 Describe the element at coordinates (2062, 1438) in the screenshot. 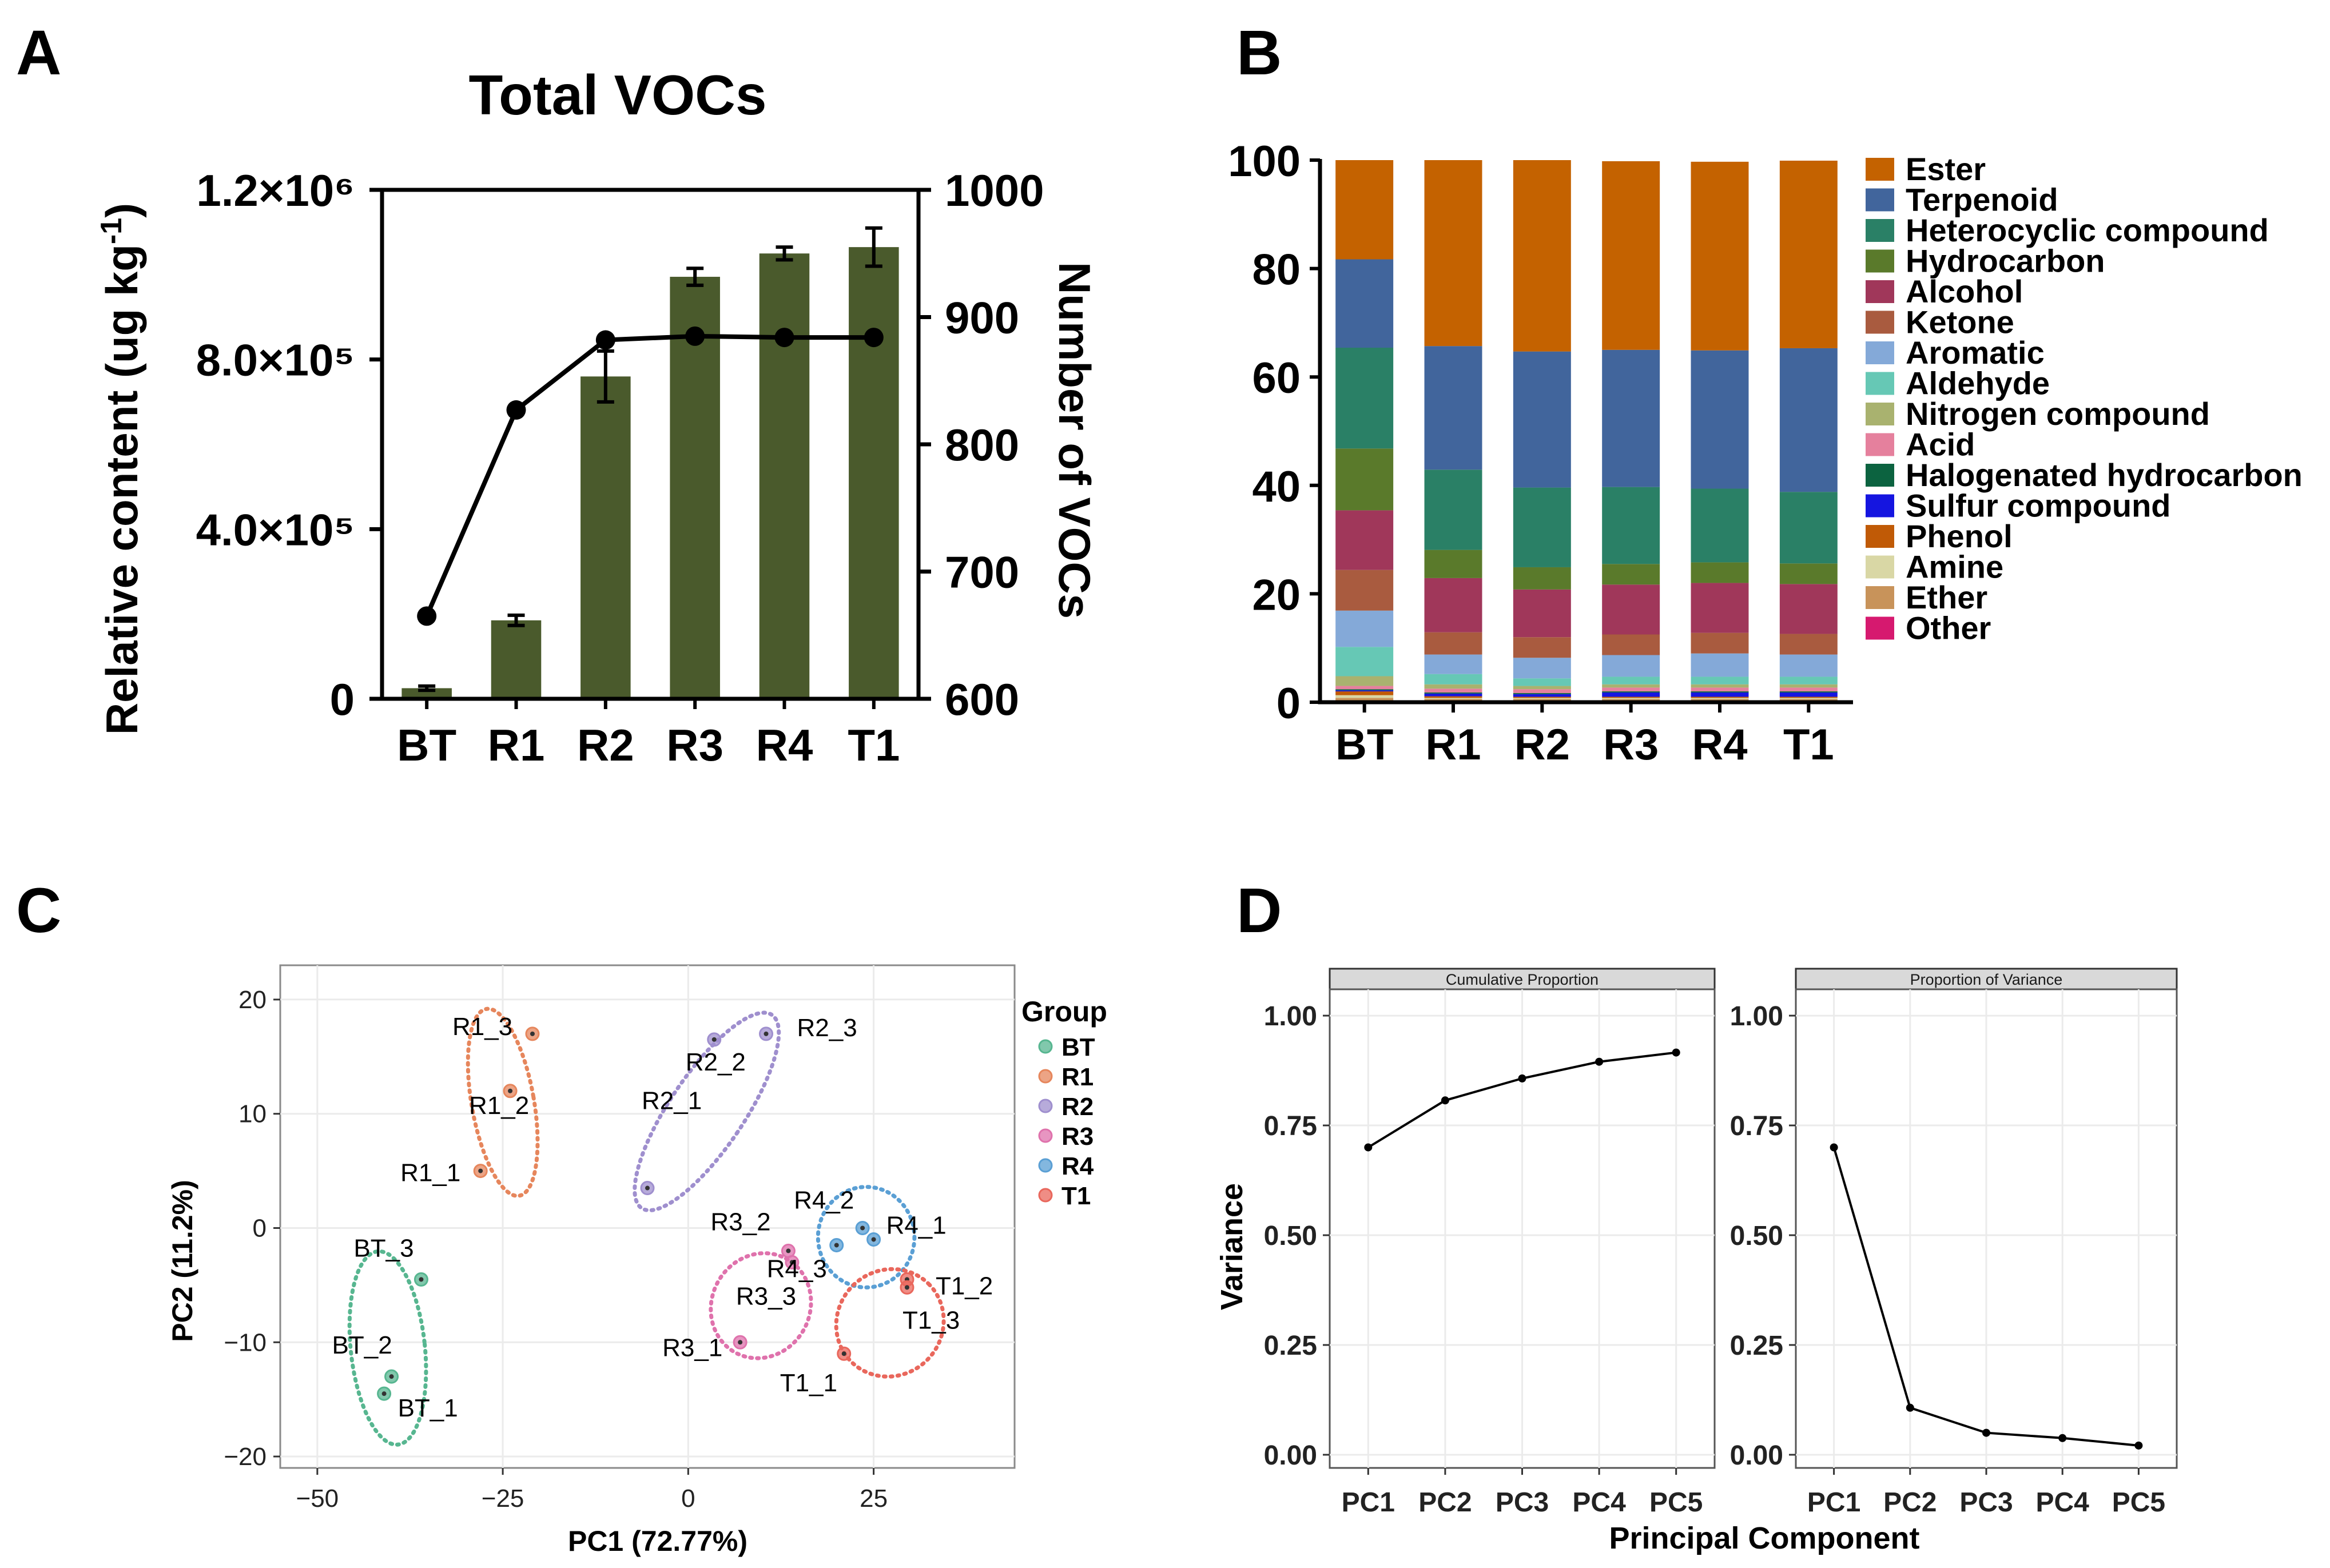

I see `variance-point-PC4` at that location.